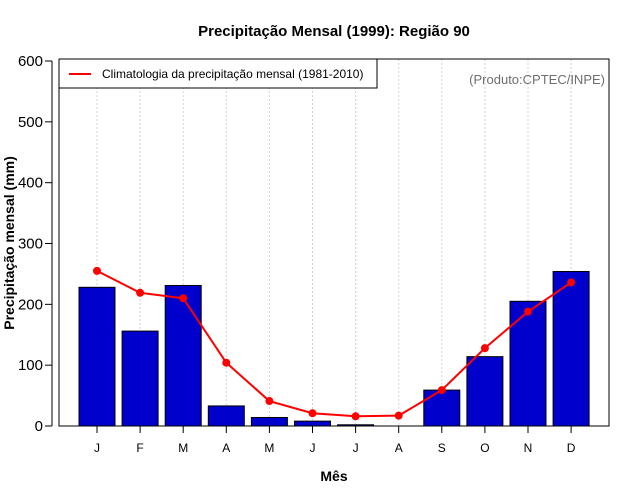  Describe the element at coordinates (537, 79) in the screenshot. I see `credit-annotation: (Produto:CPTEC/INPE)` at that location.